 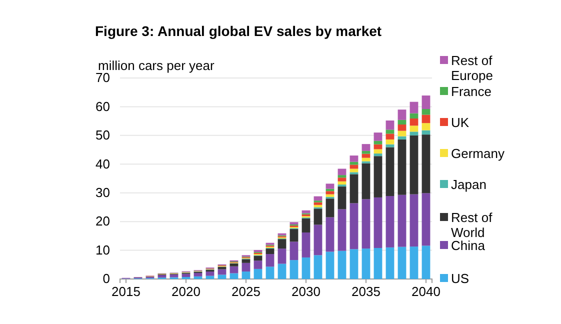 What do you see at coordinates (156, 65) in the screenshot?
I see `y-axis-title: million cars per year` at bounding box center [156, 65].